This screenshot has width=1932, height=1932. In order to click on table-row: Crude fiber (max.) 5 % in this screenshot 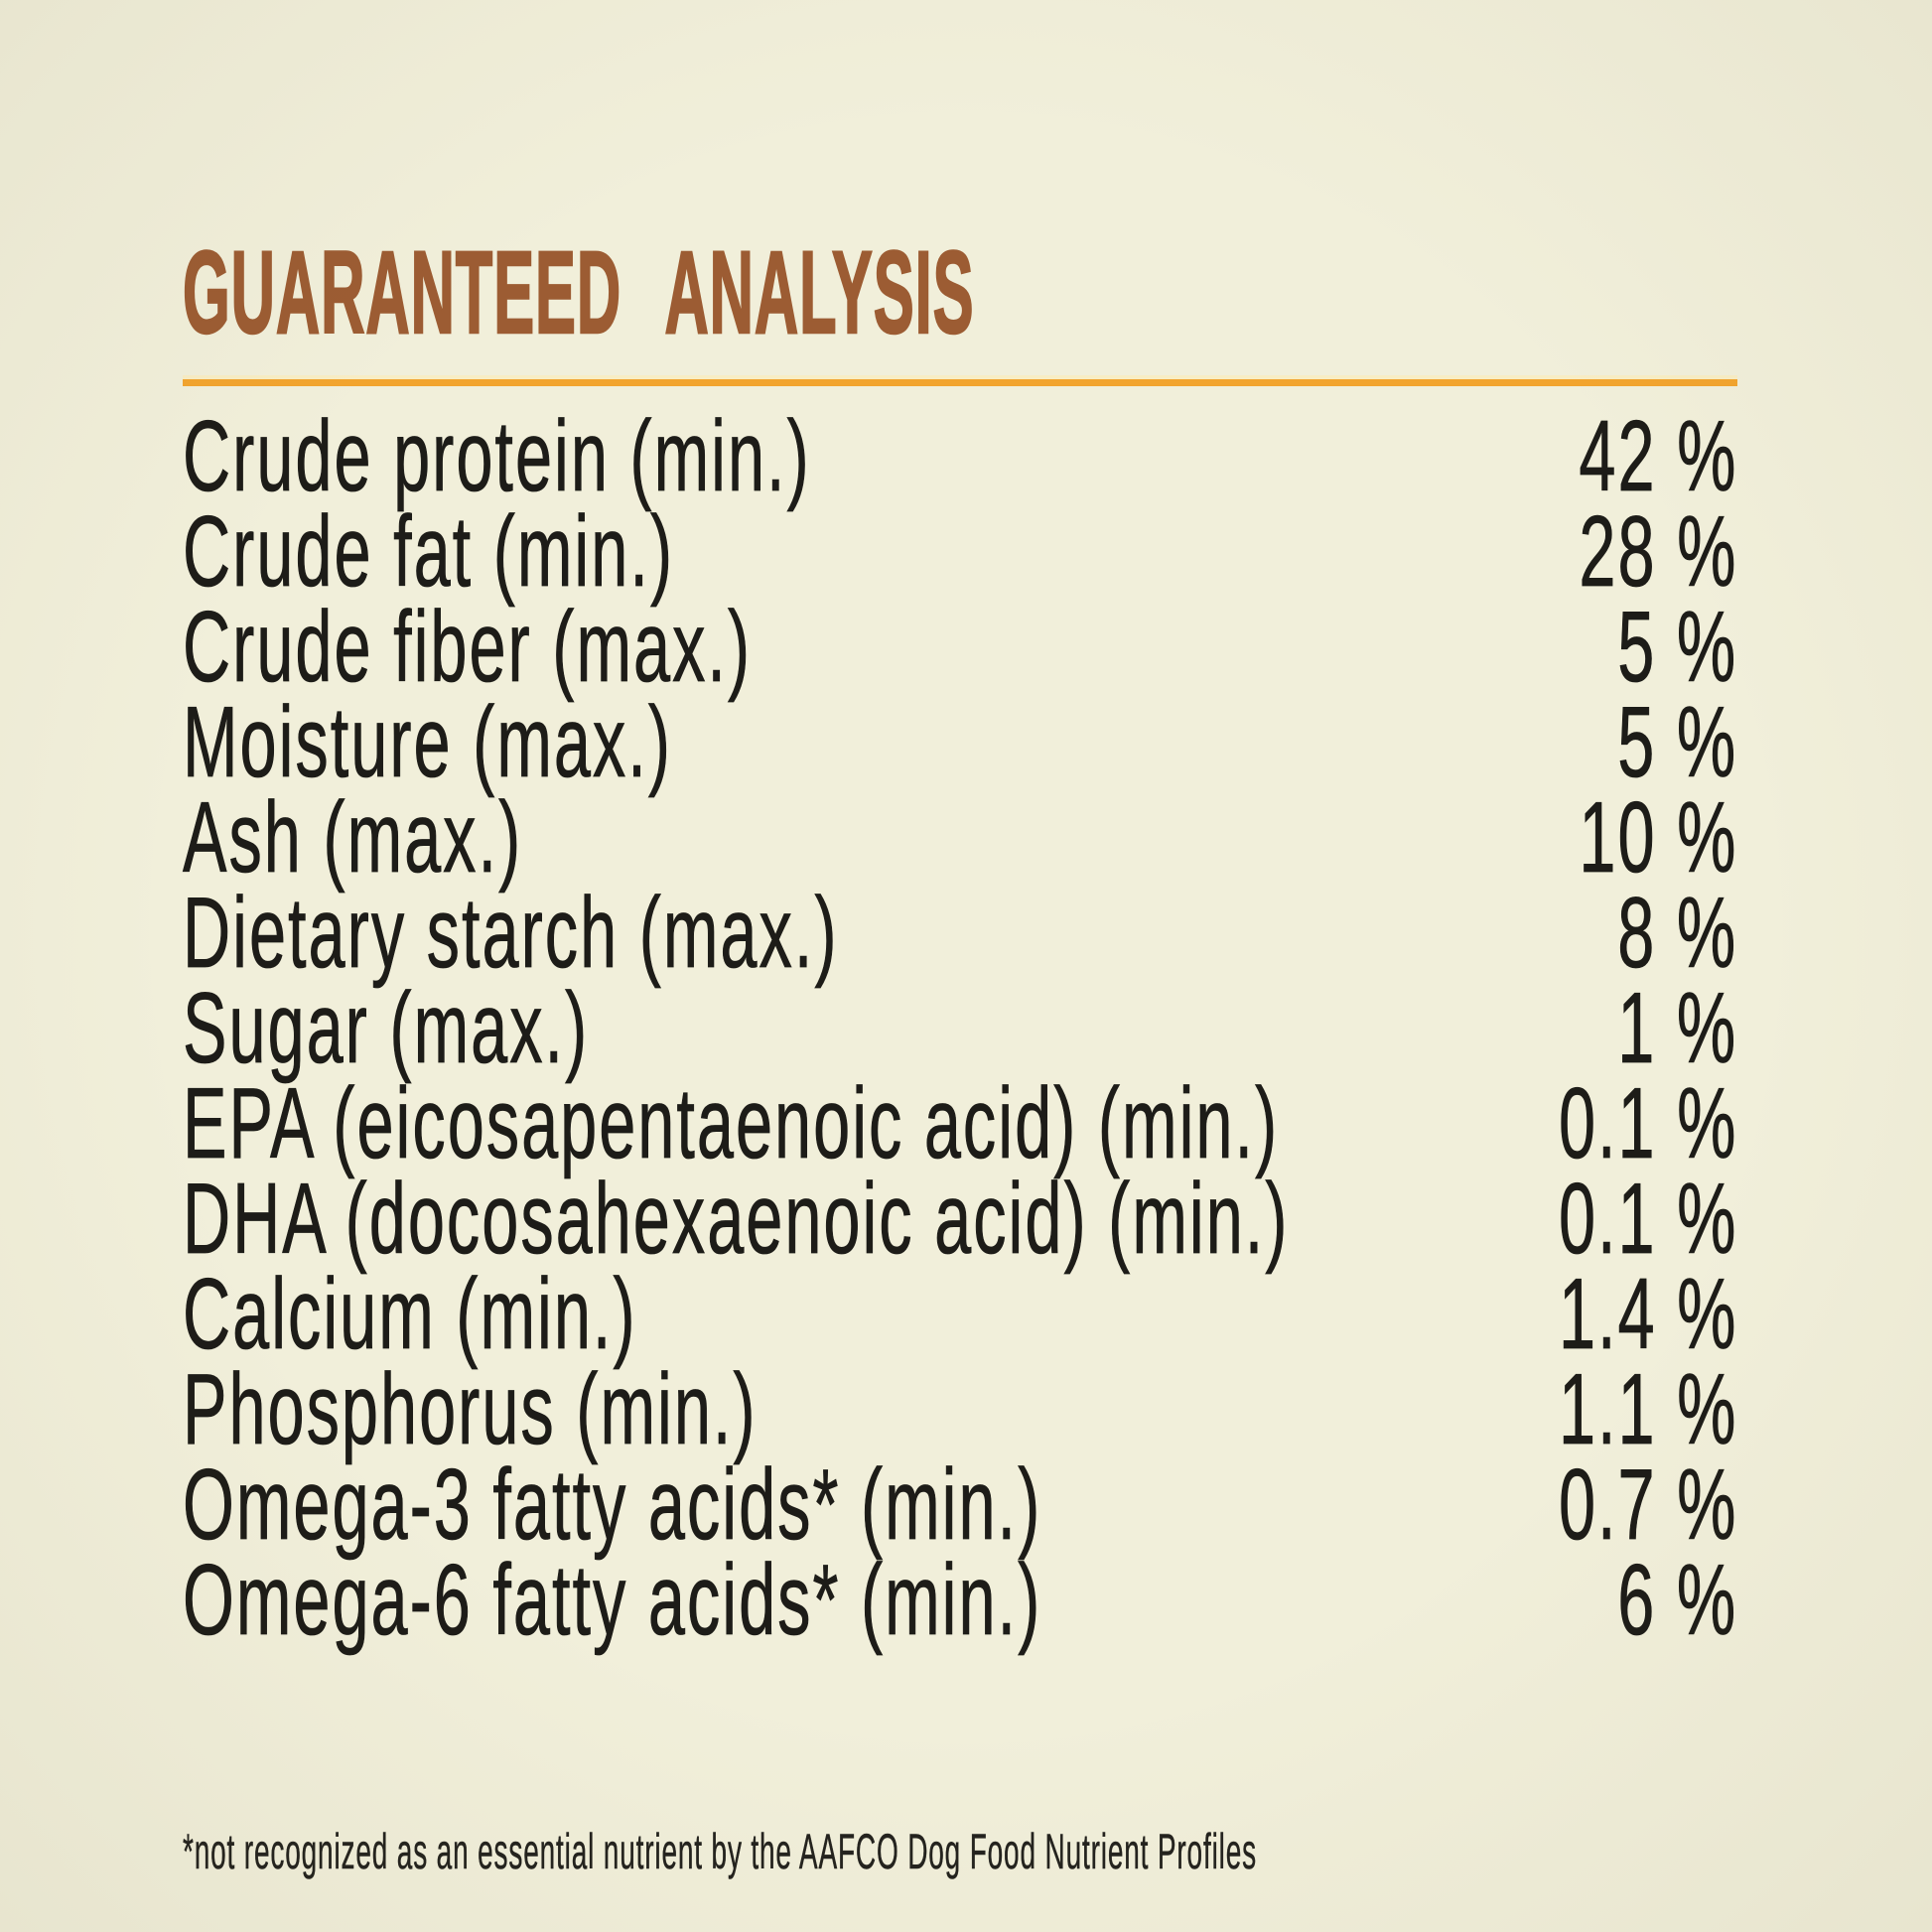, I will do `click(960, 647)`.